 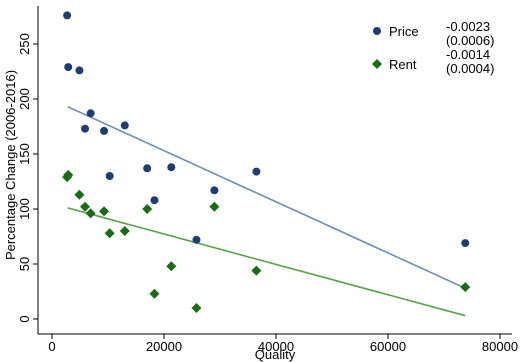 What do you see at coordinates (468, 26) in the screenshot?
I see `legend-coef-price: -0.0023` at bounding box center [468, 26].